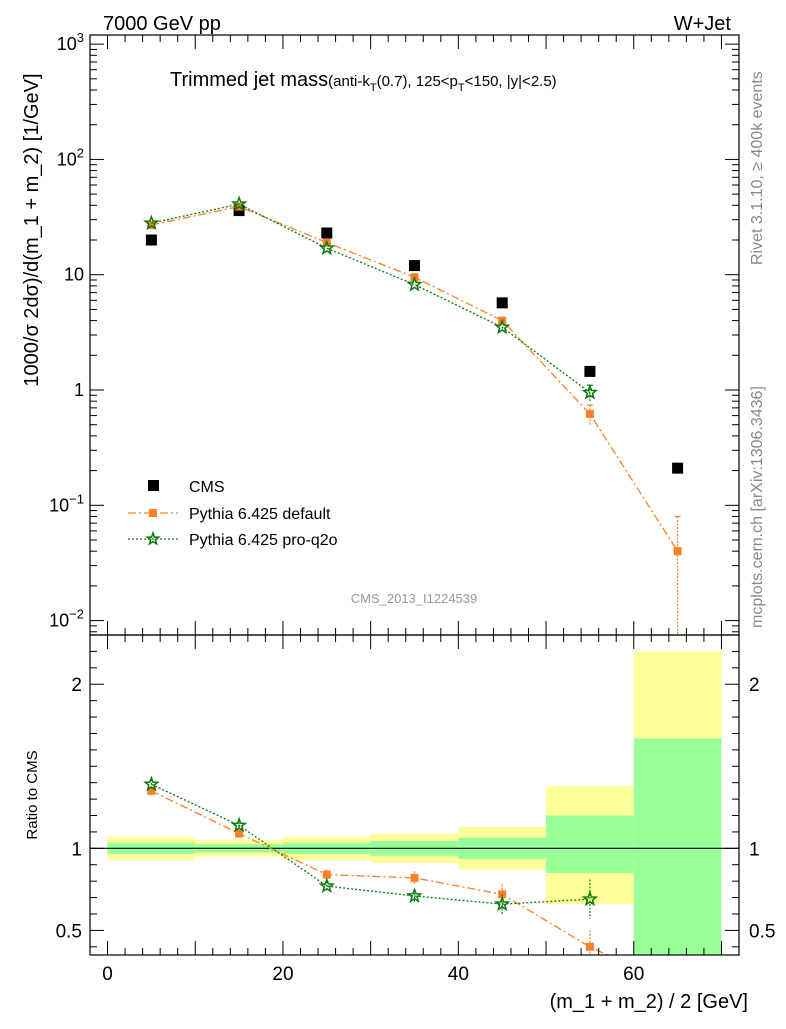 Image resolution: width=786 pixels, height=1029 pixels. I want to click on legend-label-pythia-default: Pythia 6.425 default, so click(260, 514).